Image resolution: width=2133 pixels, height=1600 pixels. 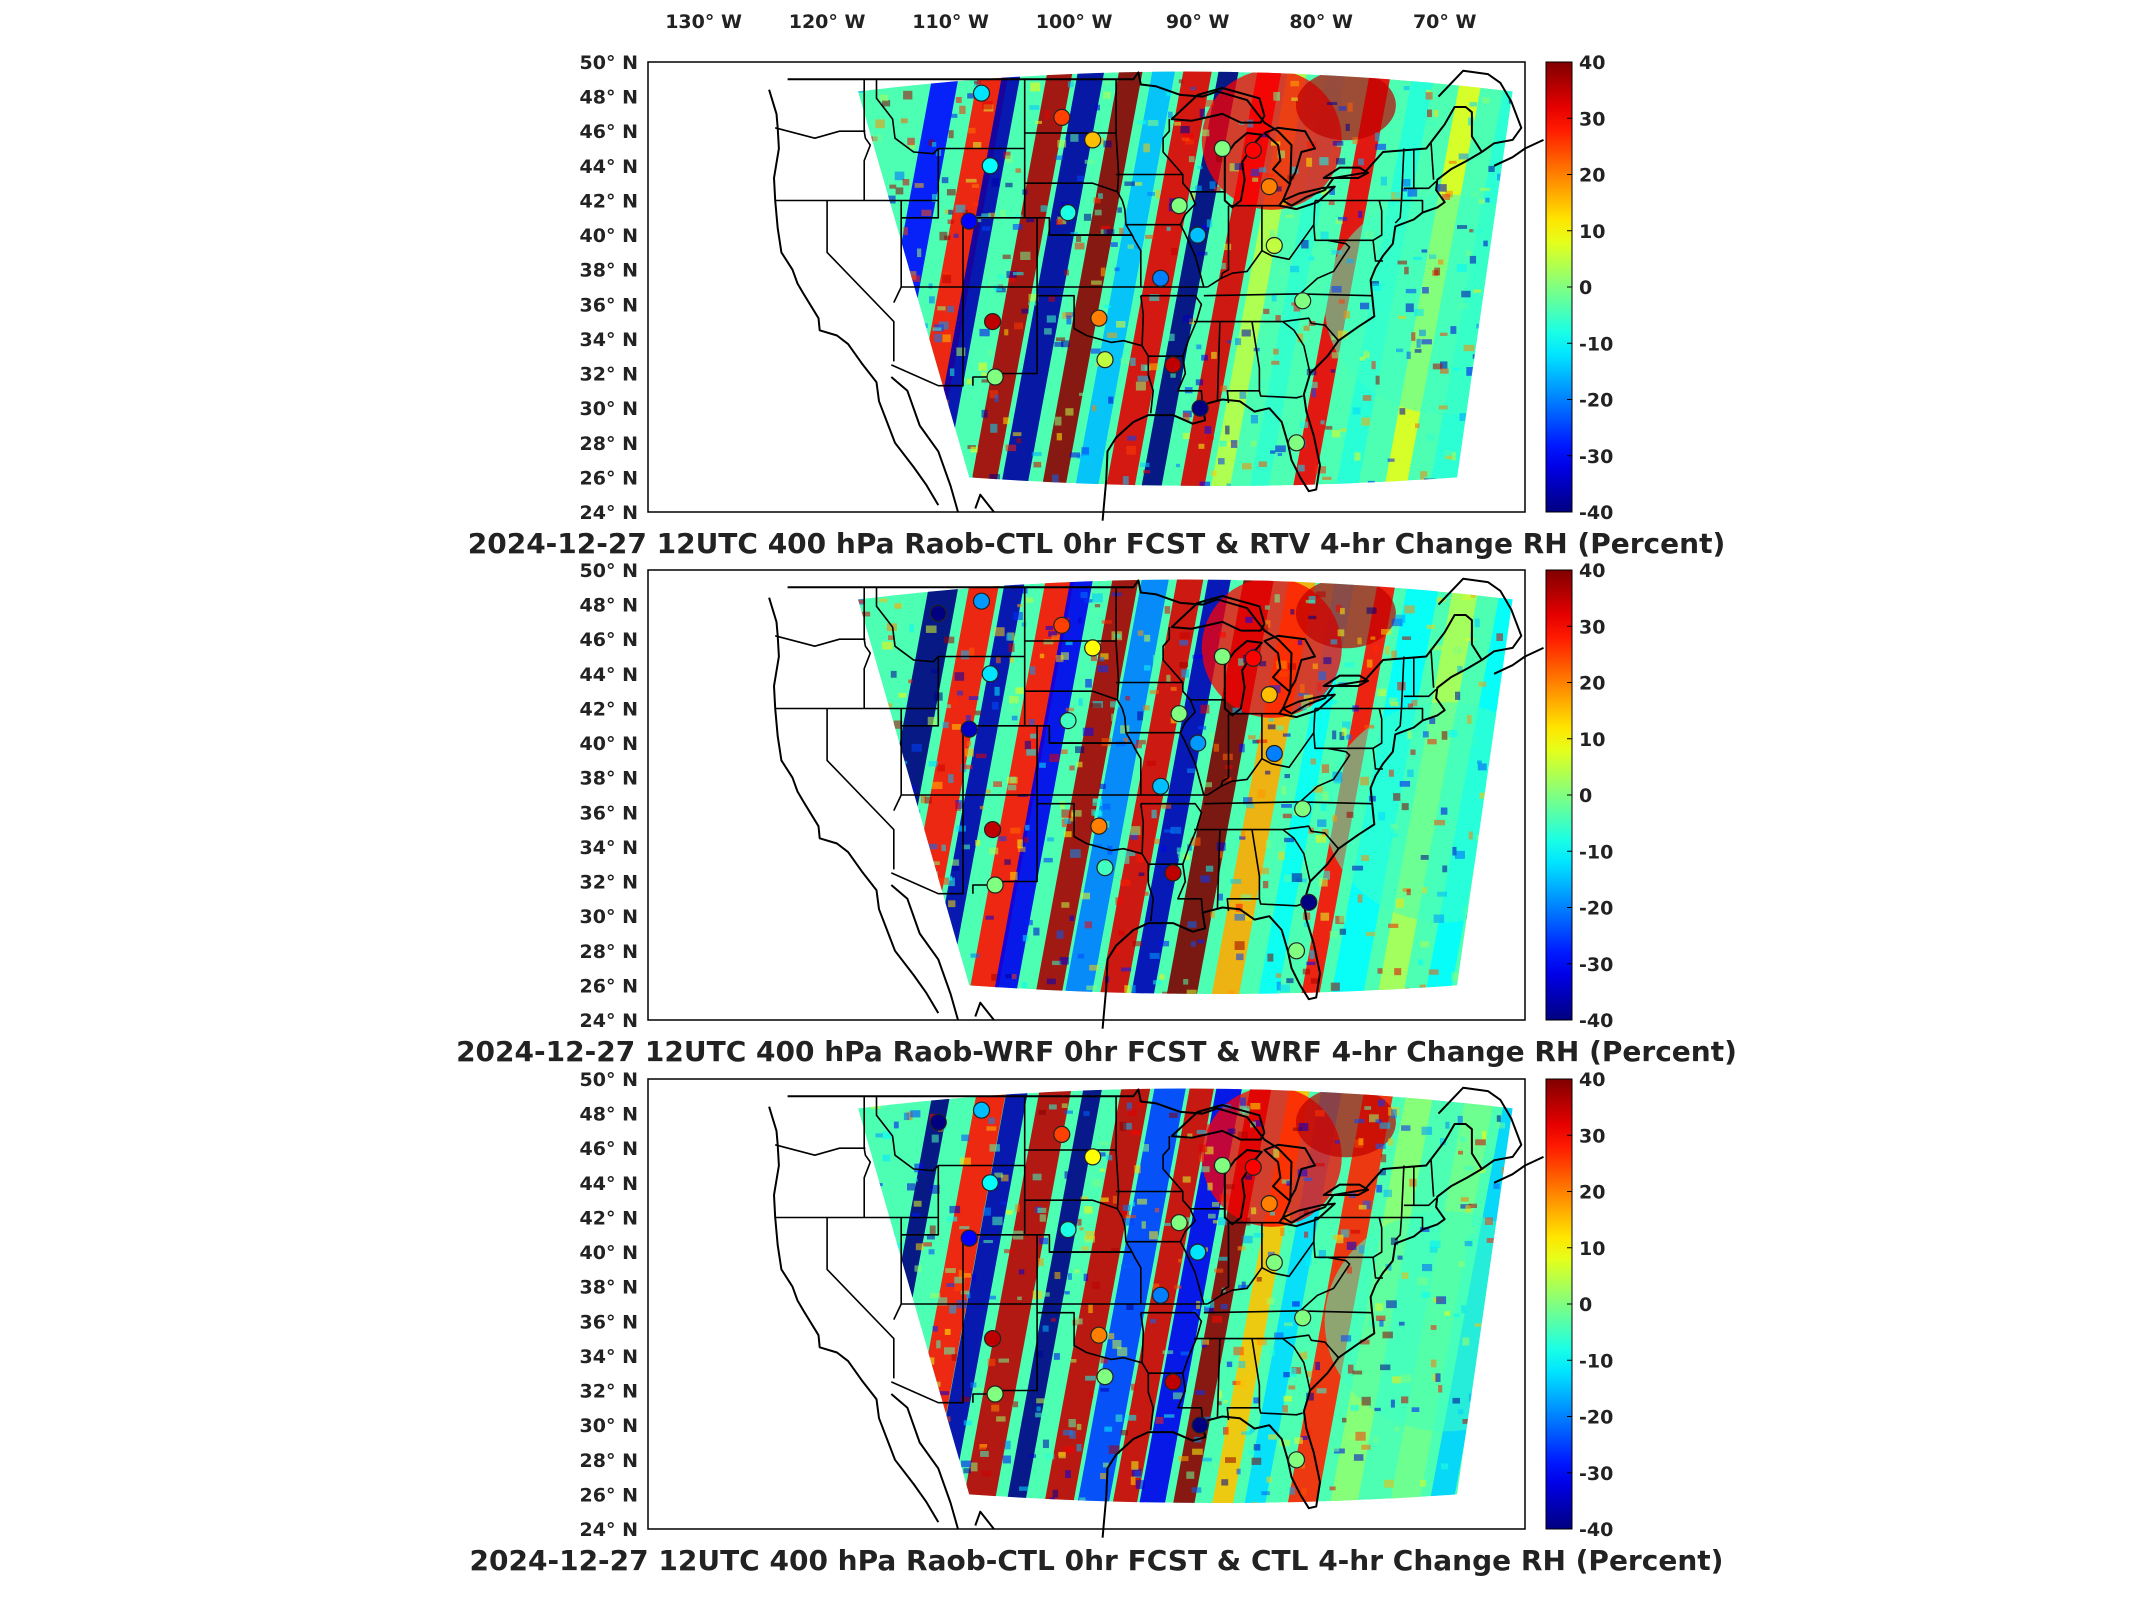 What do you see at coordinates (609, 1357) in the screenshot?
I see `lat-tick-label: 34° N` at bounding box center [609, 1357].